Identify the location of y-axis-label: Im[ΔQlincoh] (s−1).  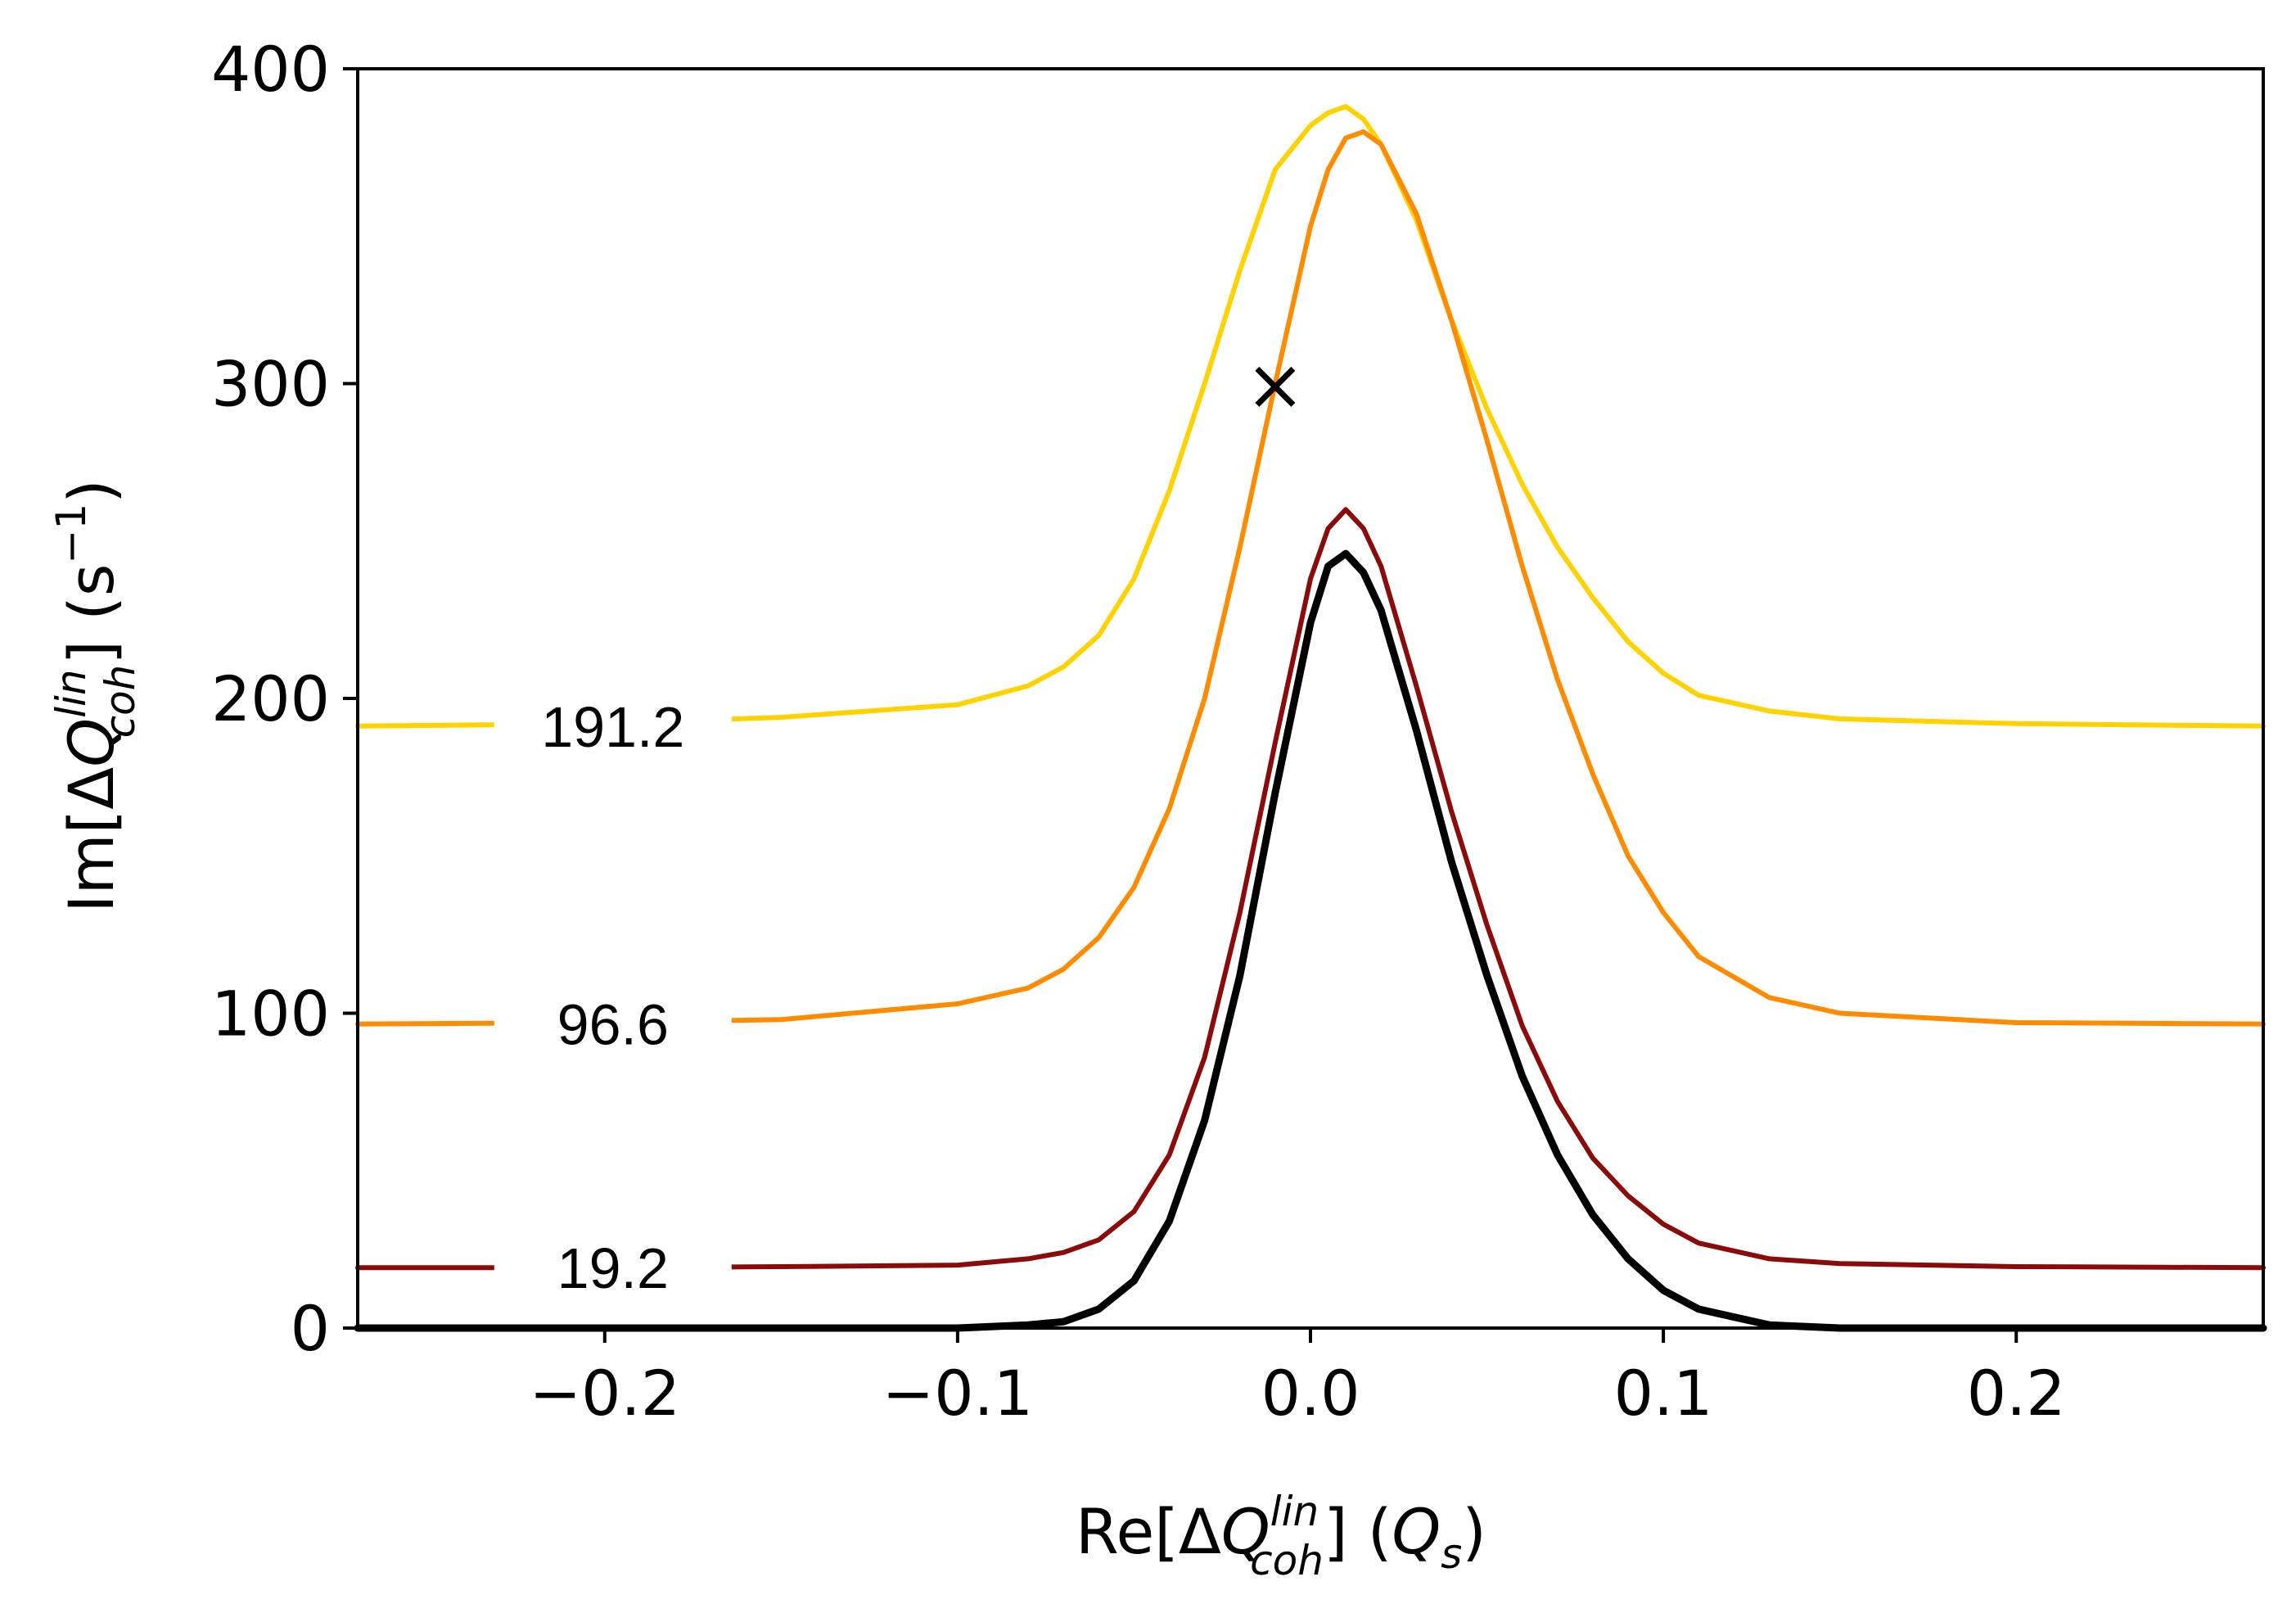
(95, 696).